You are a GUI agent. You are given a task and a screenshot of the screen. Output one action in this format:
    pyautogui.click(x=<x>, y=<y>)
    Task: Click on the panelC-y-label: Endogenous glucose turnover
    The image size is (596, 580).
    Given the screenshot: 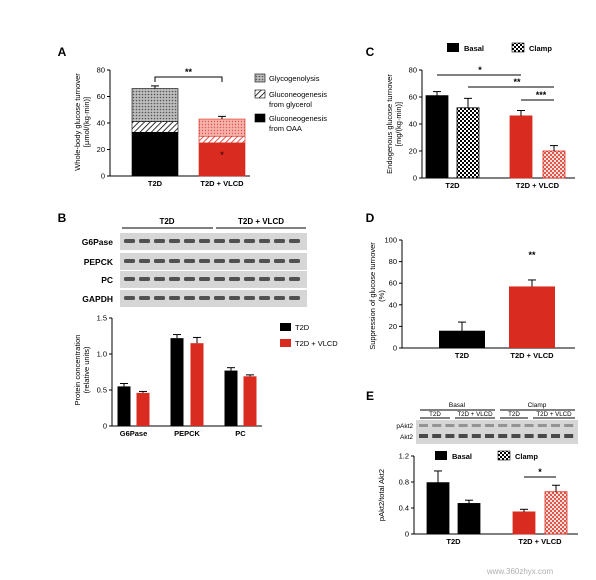 What is the action you would take?
    pyautogui.click(x=389, y=124)
    